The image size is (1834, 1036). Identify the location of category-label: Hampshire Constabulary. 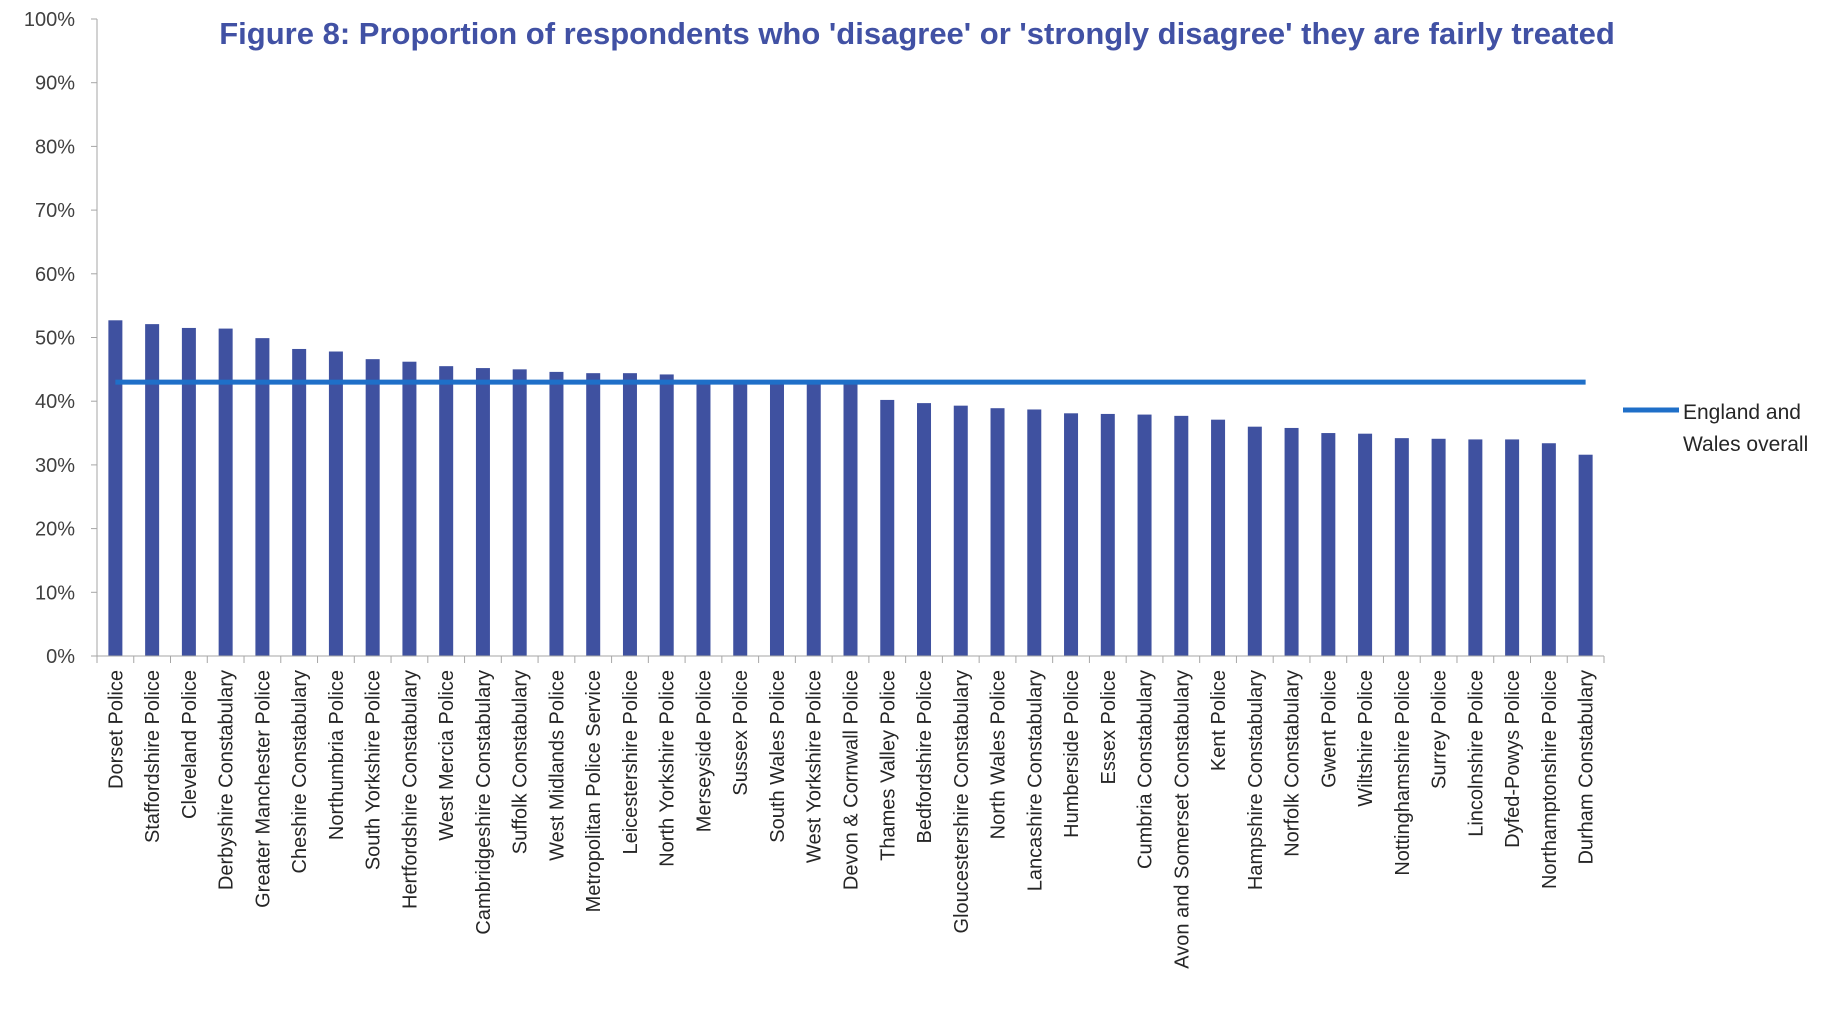
(1256, 780).